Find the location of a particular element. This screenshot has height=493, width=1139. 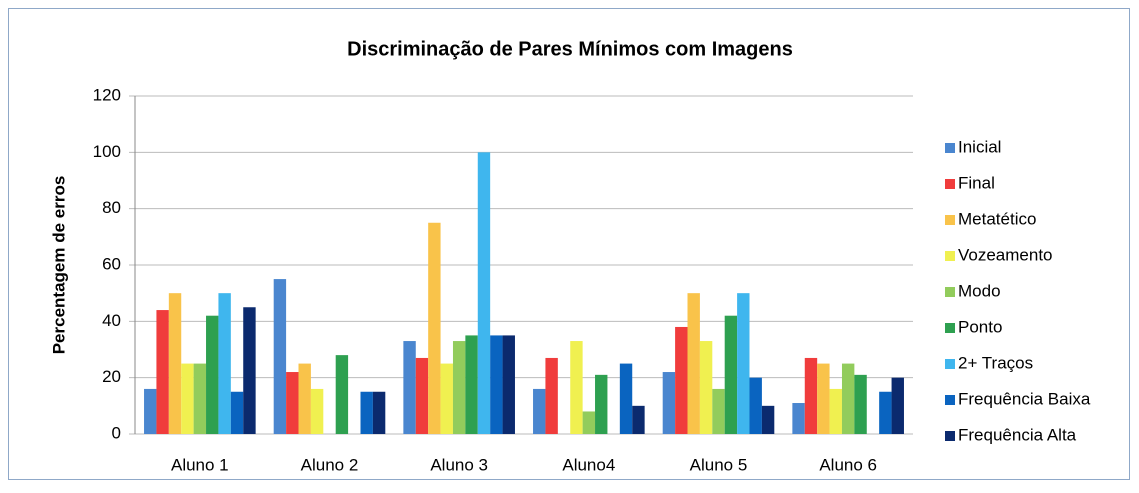

y-tick-label: 100 is located at coordinates (107, 151).